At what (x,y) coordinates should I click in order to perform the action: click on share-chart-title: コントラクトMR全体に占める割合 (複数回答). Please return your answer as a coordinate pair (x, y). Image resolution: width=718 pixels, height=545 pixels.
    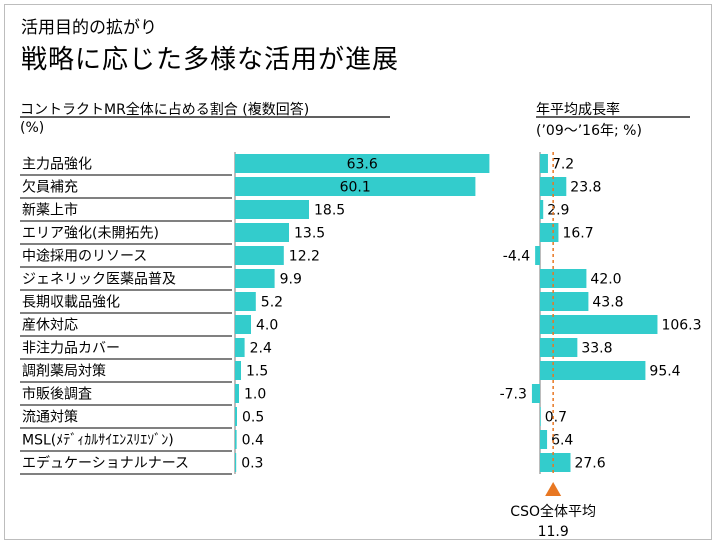
    Looking at the image, I should click on (165, 110).